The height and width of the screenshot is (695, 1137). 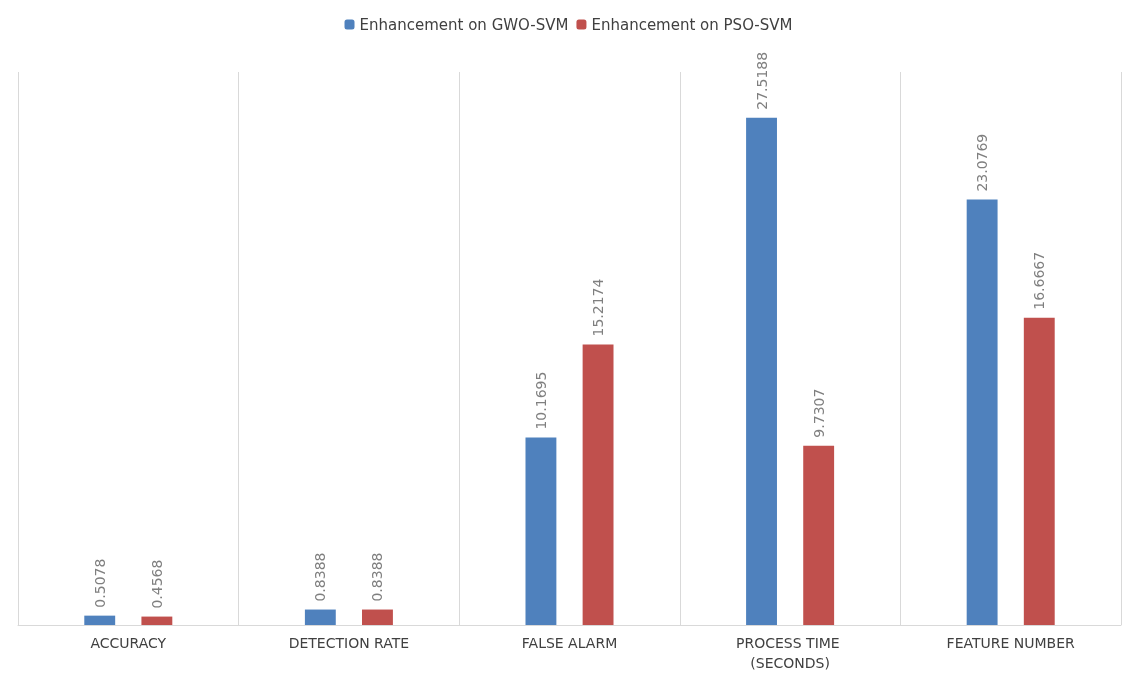 I want to click on x-tick-label: FALSE ALARM, so click(x=569, y=643).